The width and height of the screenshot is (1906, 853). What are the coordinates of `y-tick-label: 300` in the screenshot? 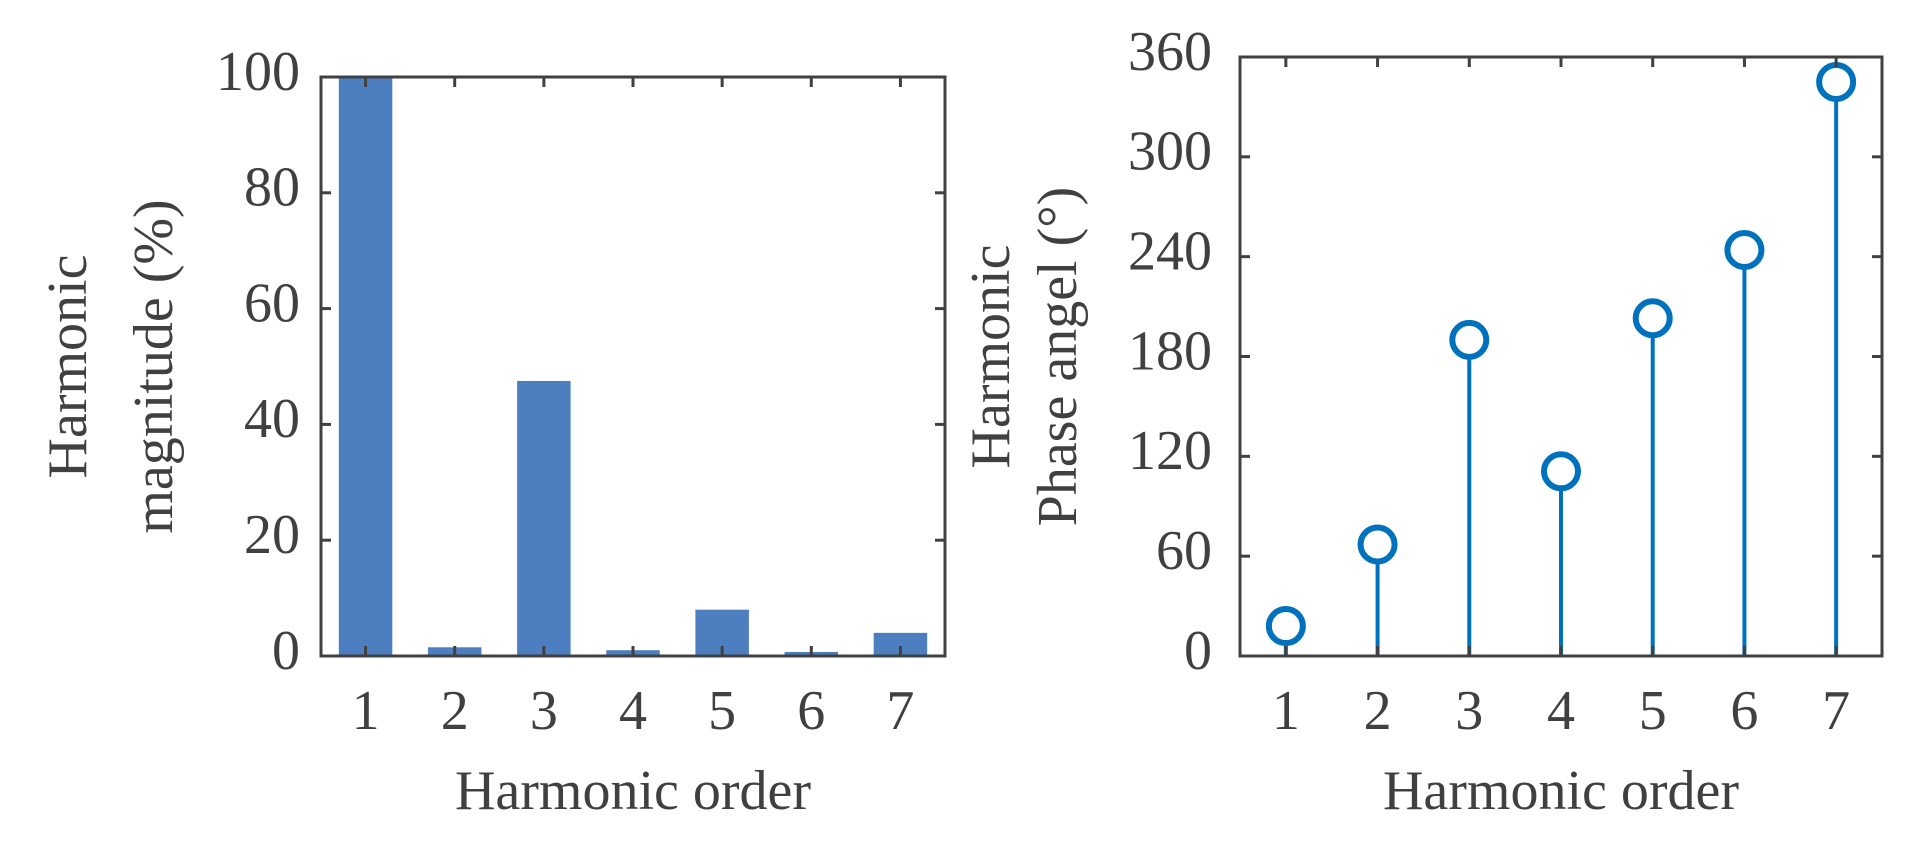 It's located at (1170, 152).